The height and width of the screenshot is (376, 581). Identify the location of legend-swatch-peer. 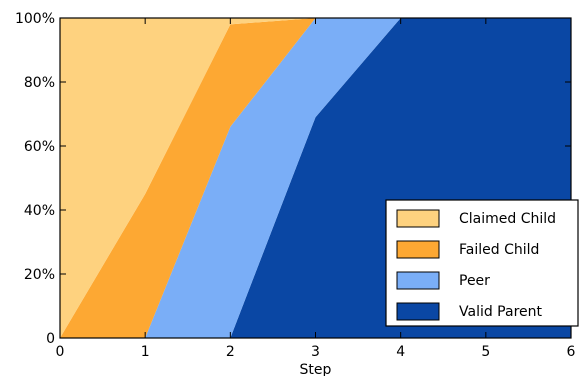
(418, 280).